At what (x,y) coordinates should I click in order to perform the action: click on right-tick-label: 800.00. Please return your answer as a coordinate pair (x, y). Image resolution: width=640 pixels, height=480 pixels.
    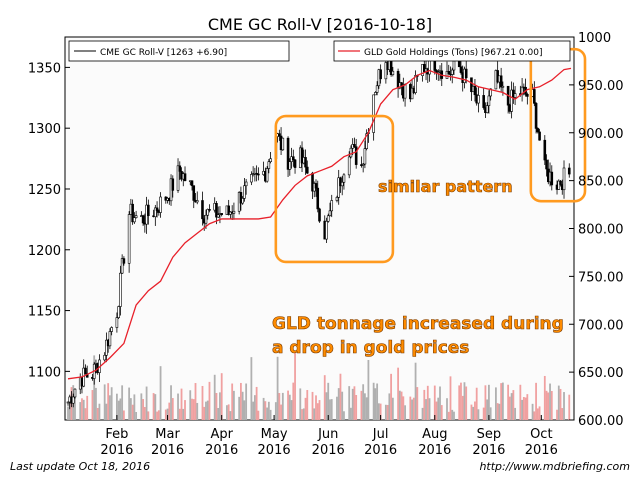
    Looking at the image, I should click on (601, 230).